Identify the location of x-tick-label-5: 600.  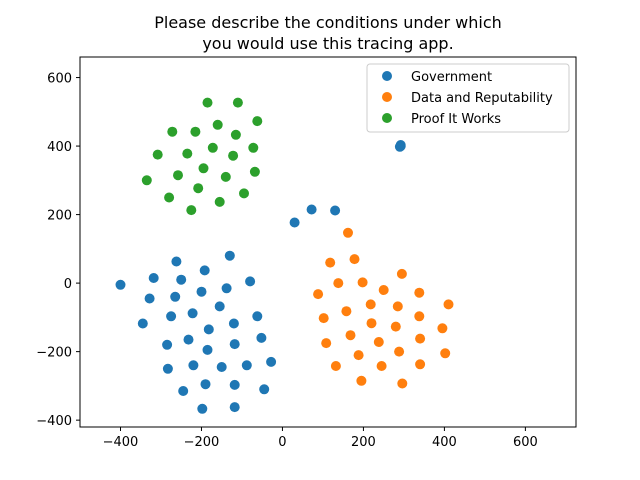
(525, 442).